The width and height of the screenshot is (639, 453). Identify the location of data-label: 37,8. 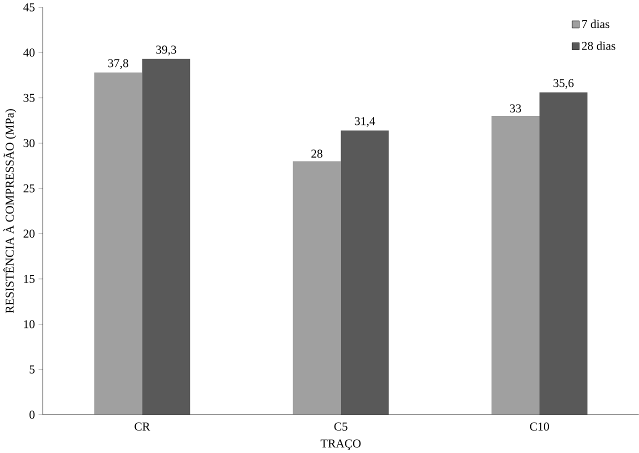
(118, 64).